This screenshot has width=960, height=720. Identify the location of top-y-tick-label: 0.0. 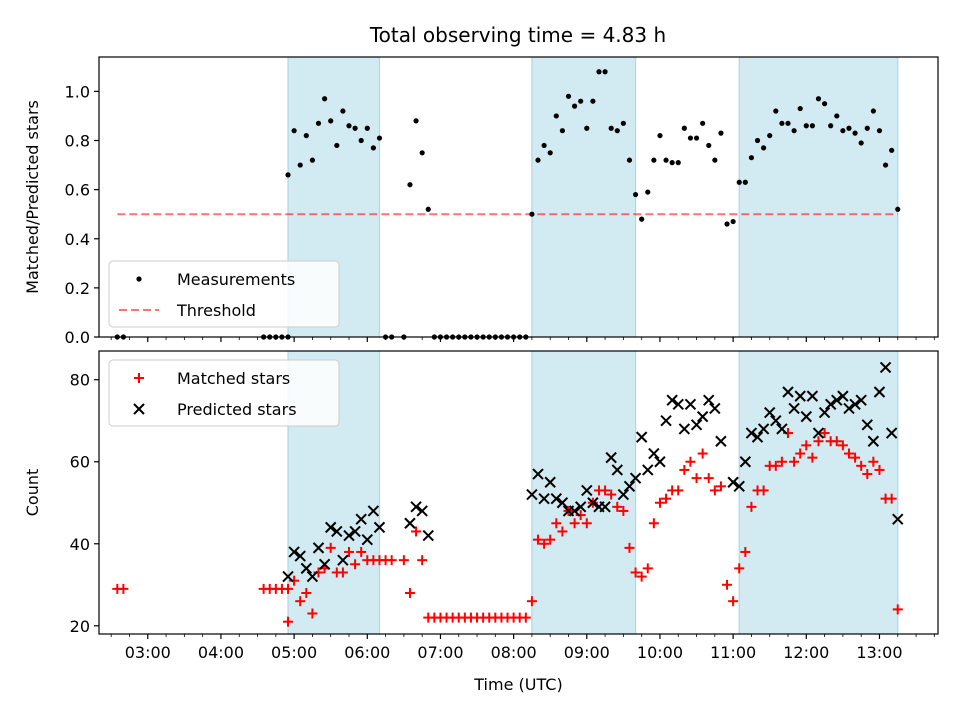
(77, 337).